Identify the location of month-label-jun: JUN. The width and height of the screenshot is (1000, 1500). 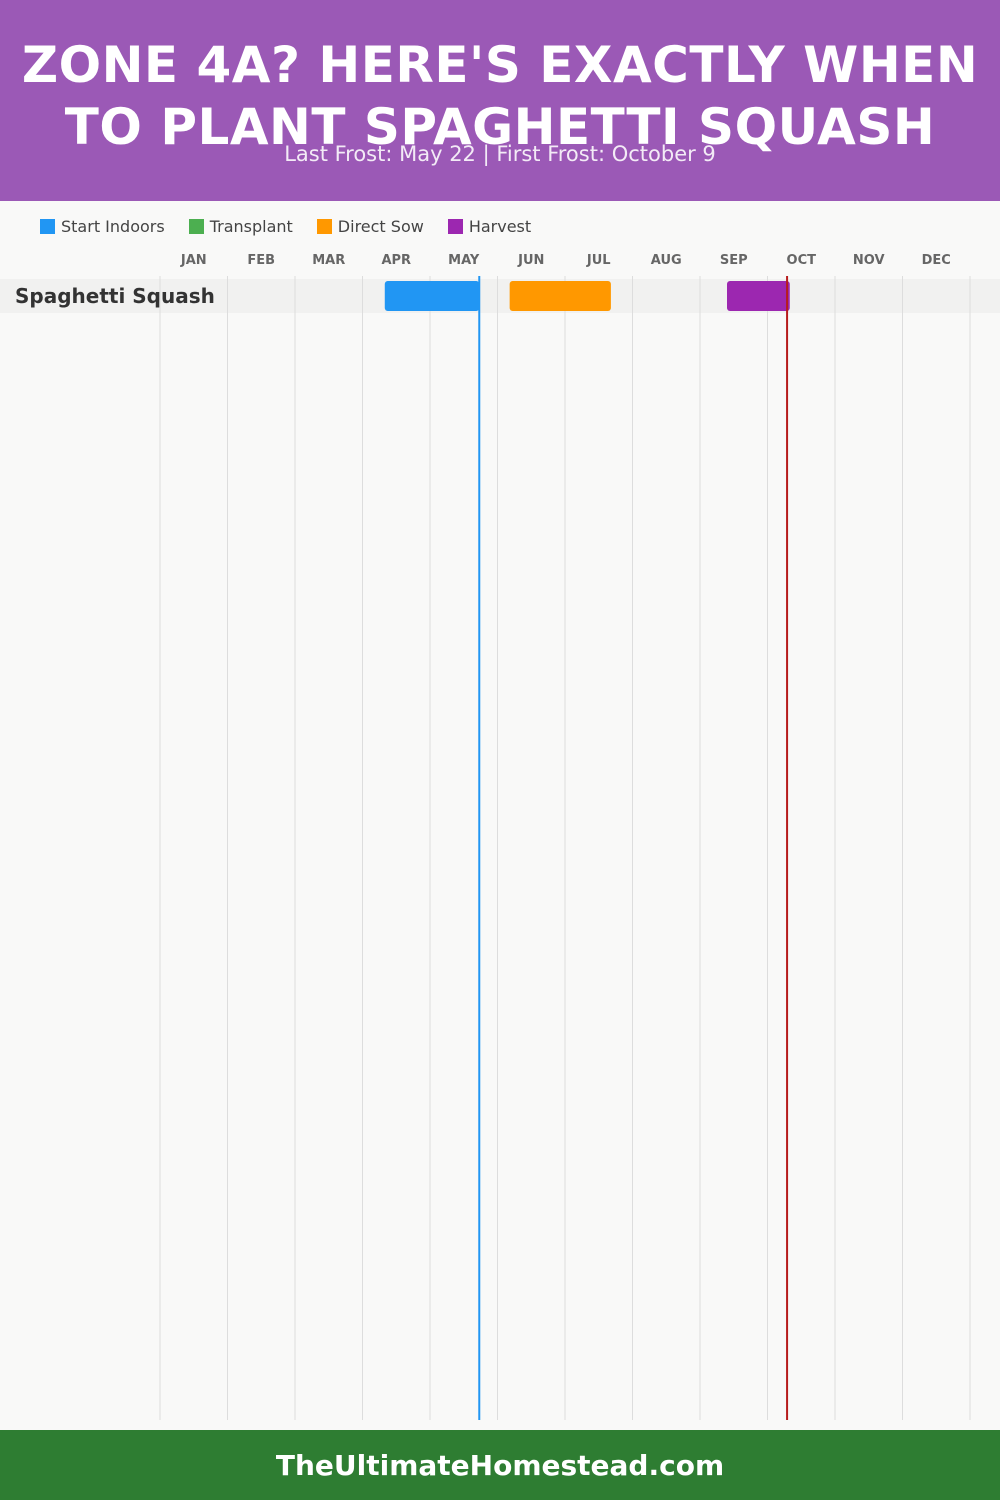
(530, 260).